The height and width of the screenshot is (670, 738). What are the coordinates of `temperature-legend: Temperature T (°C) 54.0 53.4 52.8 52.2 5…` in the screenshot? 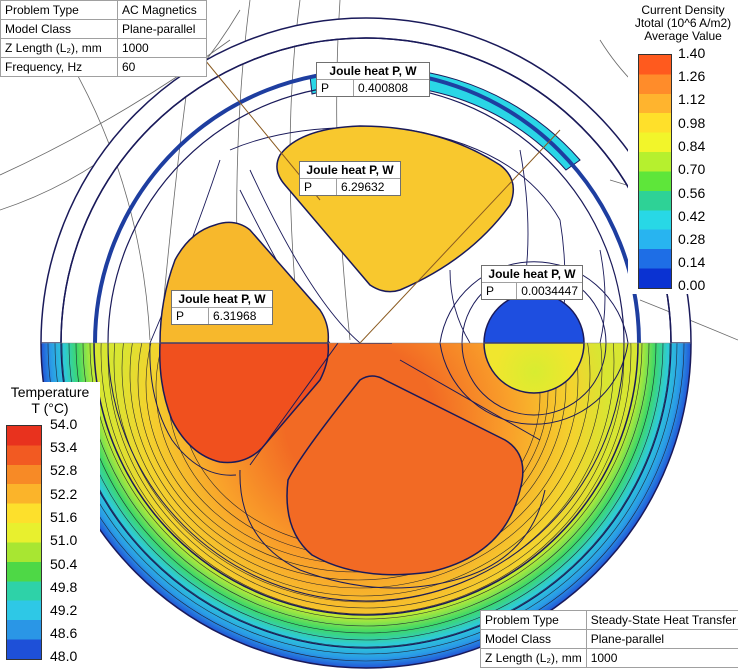 It's located at (50, 526).